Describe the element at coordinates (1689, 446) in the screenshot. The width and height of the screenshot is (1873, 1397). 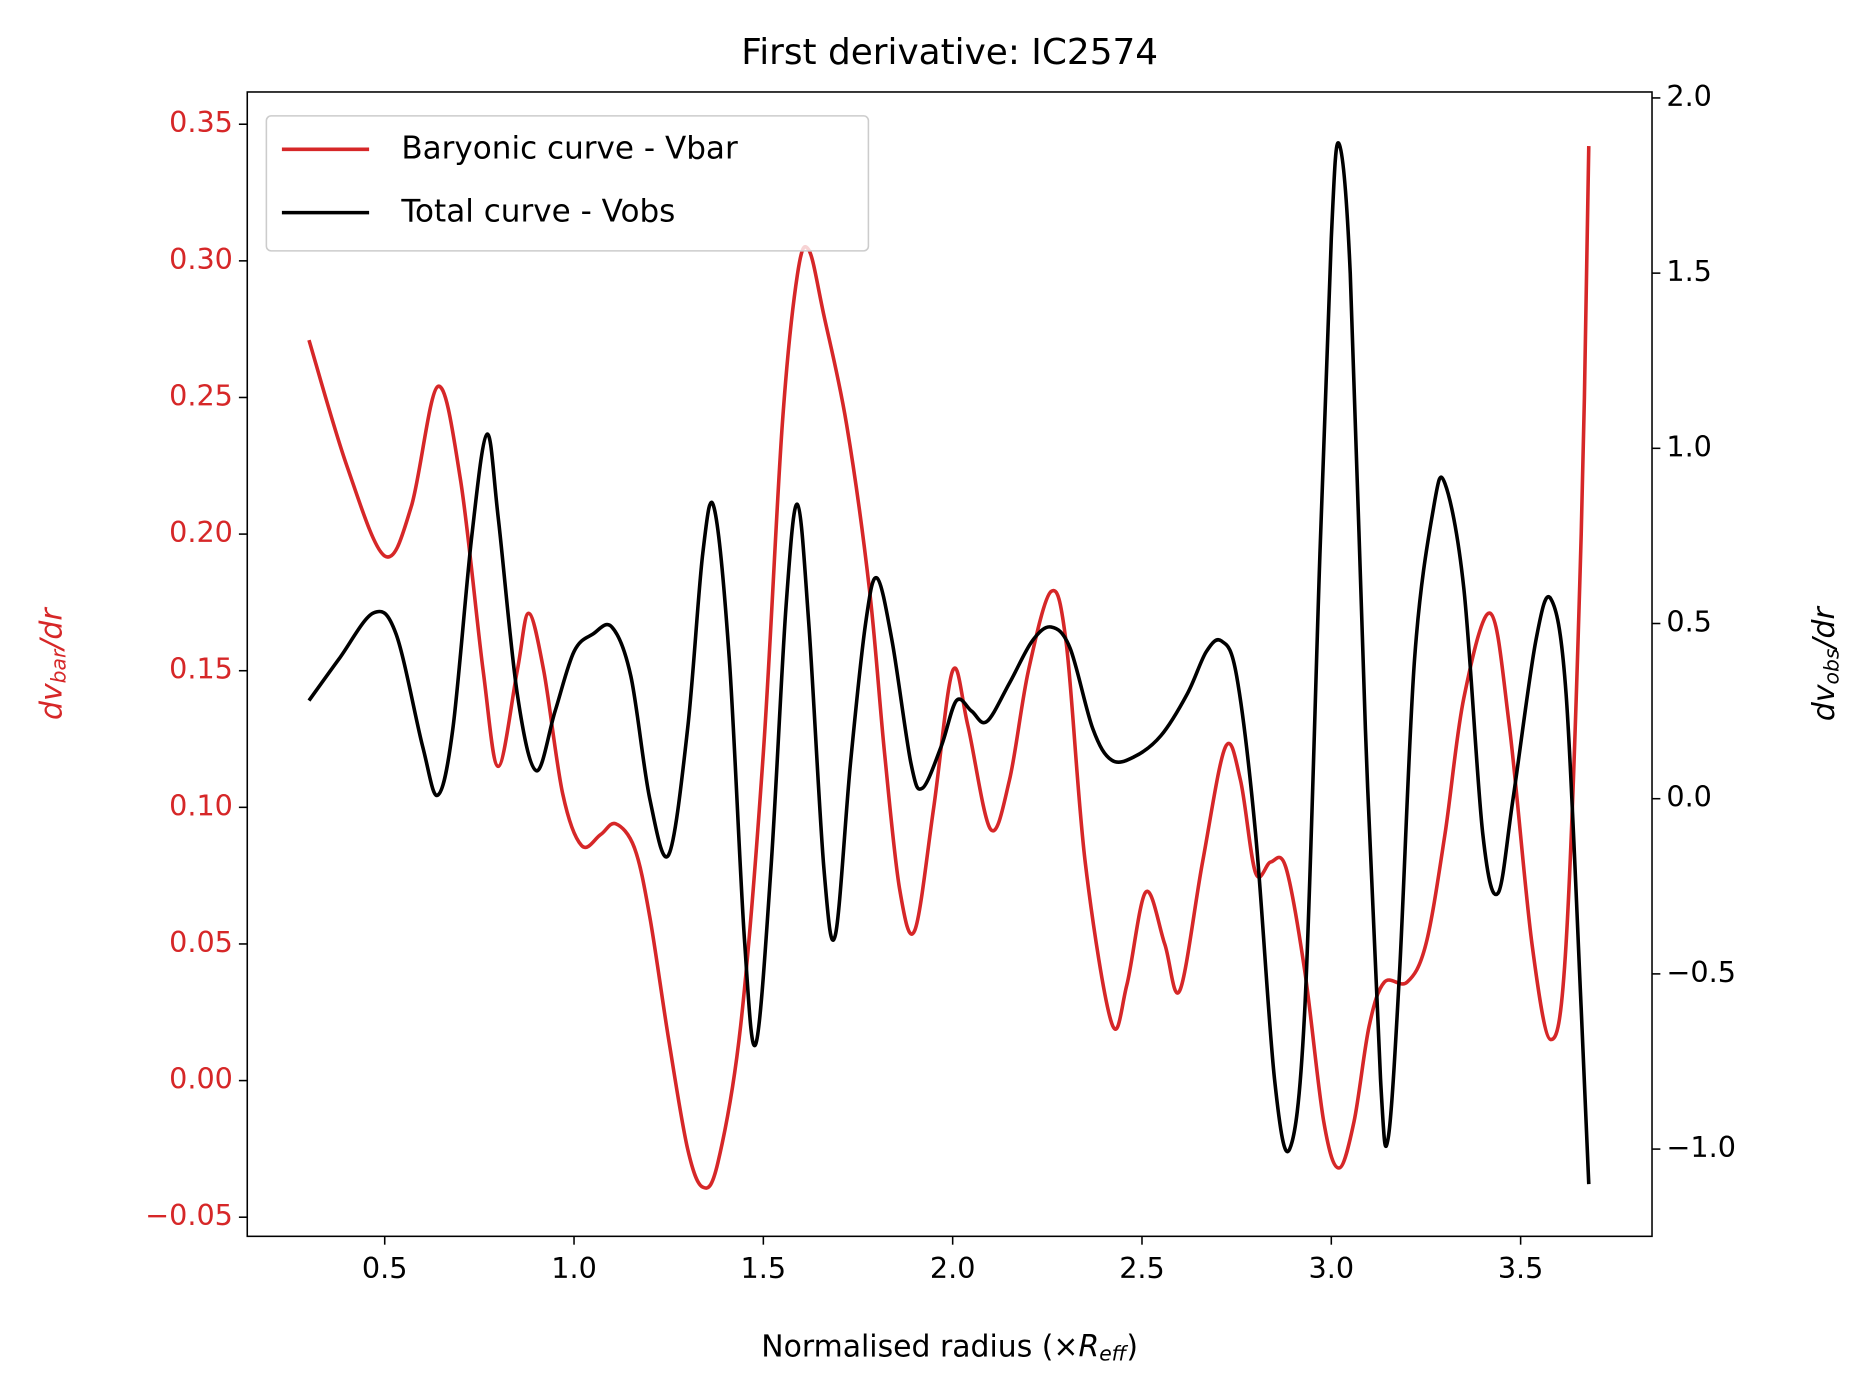
I see `y2-tick-label: 1.0` at that location.